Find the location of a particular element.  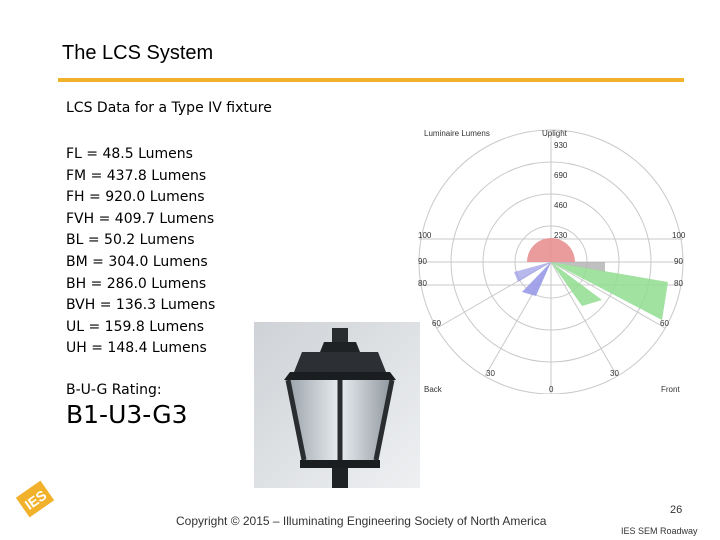

right-label-80: 80 is located at coordinates (678, 283).